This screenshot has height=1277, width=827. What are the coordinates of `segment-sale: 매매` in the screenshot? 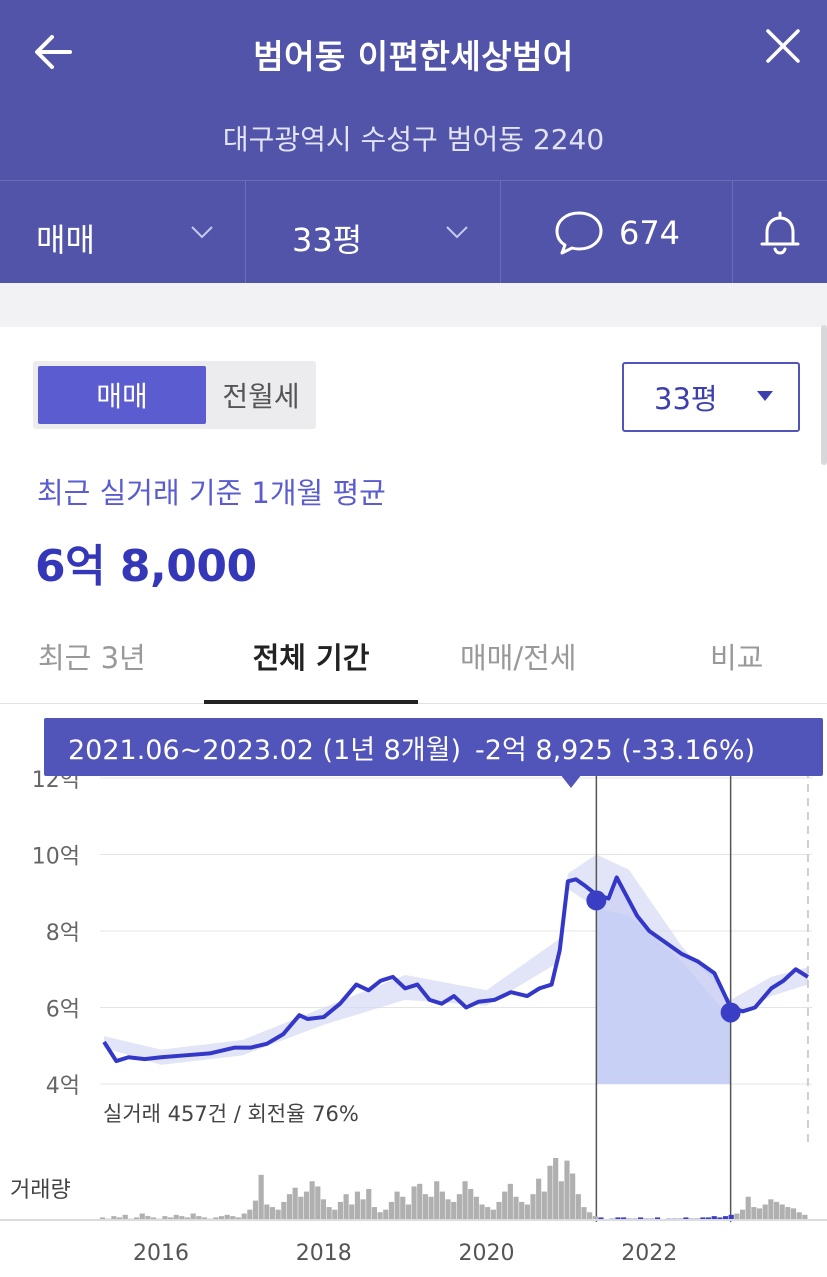 It's located at (122, 395).